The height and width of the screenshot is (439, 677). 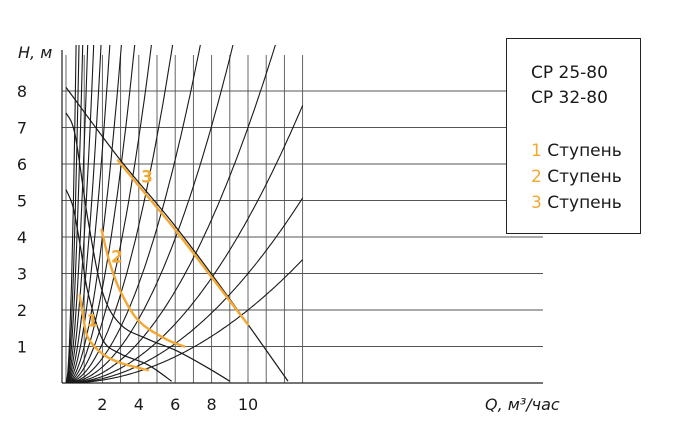 I want to click on y-tick-label: 6, so click(x=22, y=164).